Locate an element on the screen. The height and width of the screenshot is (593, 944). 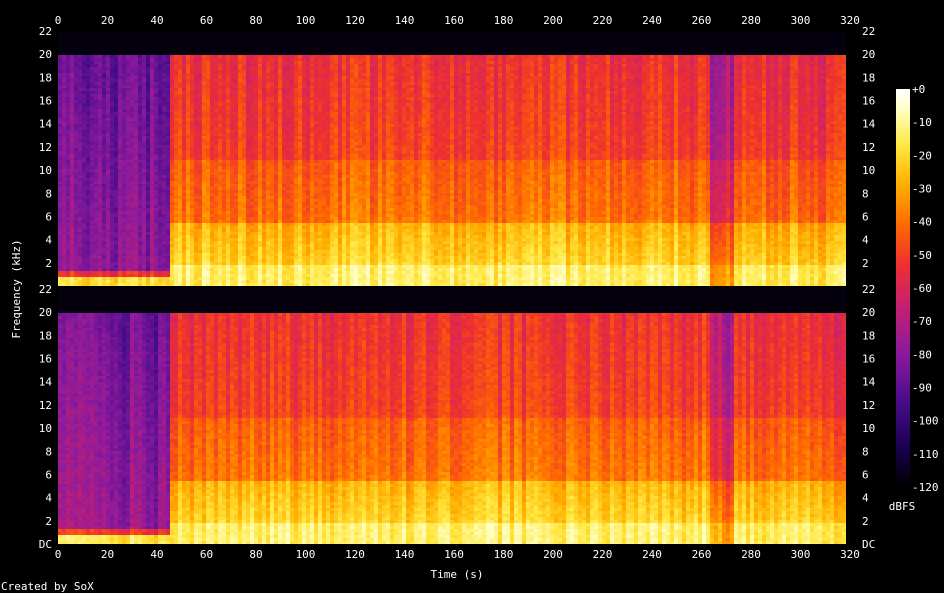
x-tick-bottom: 300 is located at coordinates (801, 554).